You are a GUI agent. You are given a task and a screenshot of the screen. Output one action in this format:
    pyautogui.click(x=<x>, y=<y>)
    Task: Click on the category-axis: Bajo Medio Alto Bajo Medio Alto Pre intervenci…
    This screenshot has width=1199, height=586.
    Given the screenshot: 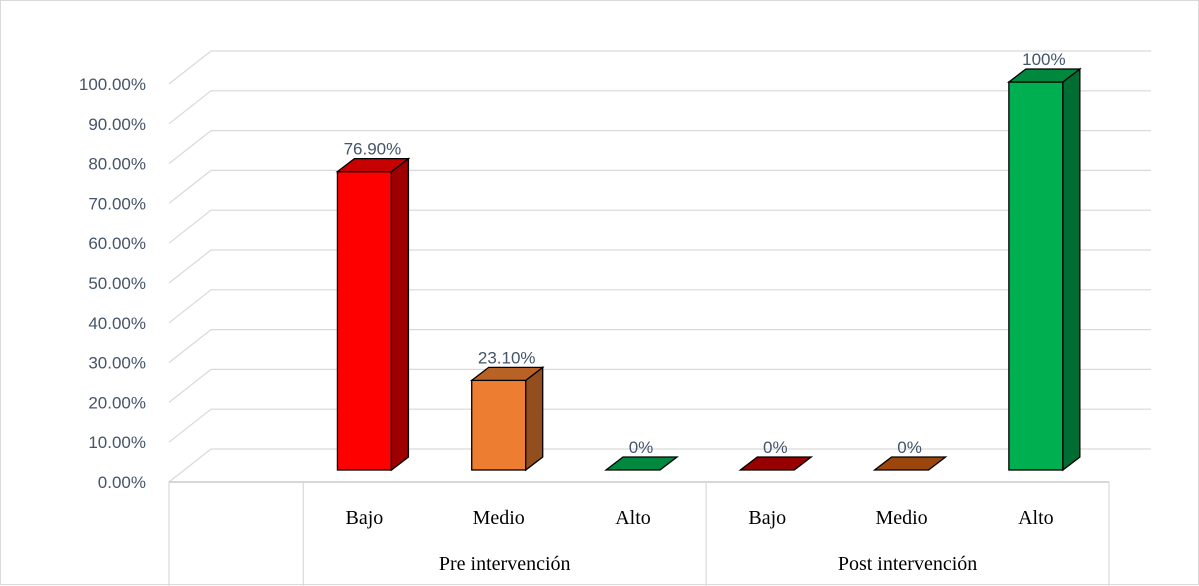 What is the action you would take?
    pyautogui.click(x=639, y=534)
    